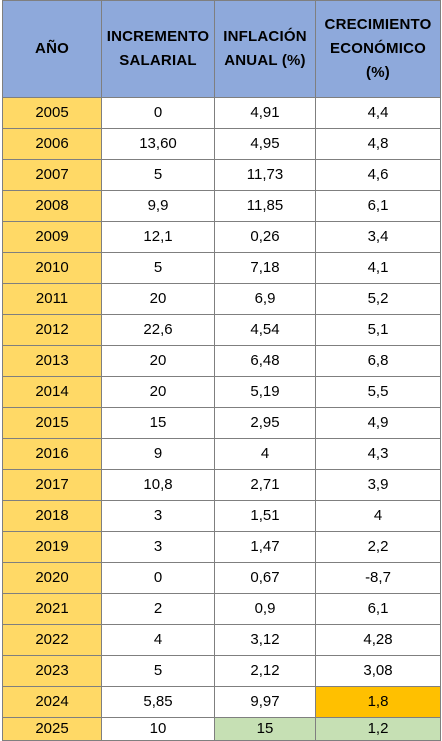 The height and width of the screenshot is (741, 442). I want to click on salary-cell: 12,1, so click(158, 237).